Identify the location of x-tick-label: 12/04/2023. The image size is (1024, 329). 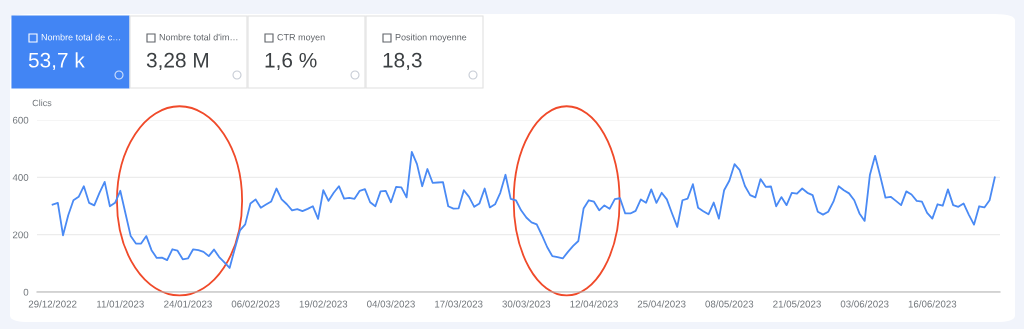
(594, 304).